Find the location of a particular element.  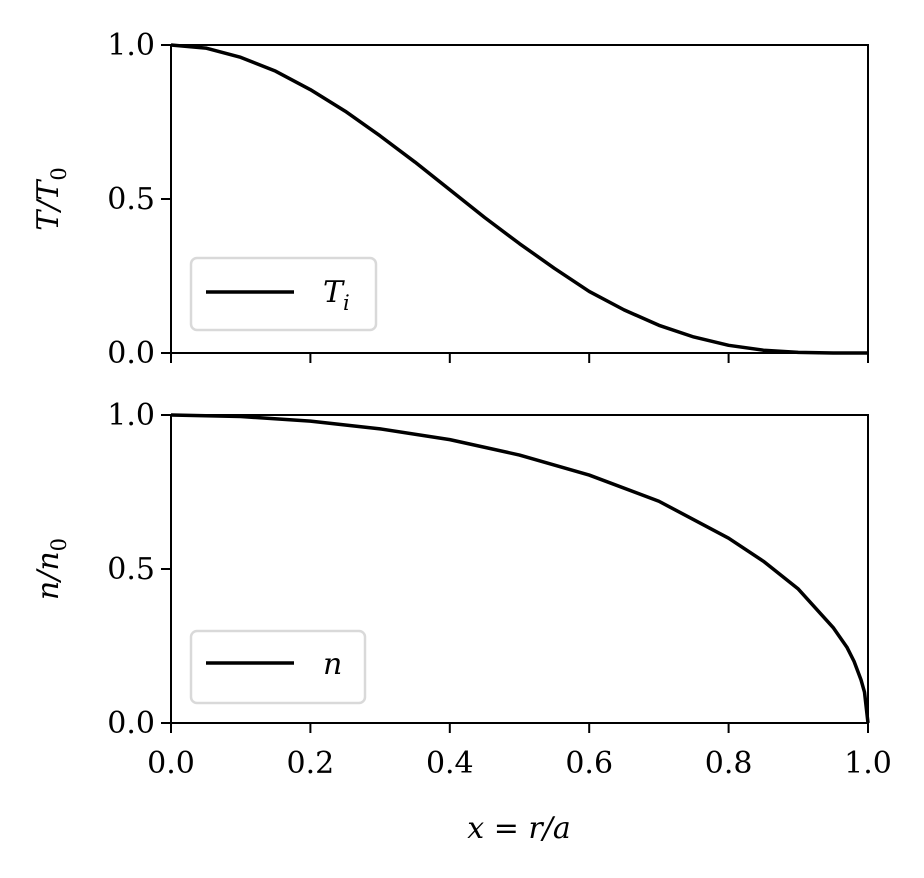

bottom-ylabel: n/n0 is located at coordinates (51, 569).